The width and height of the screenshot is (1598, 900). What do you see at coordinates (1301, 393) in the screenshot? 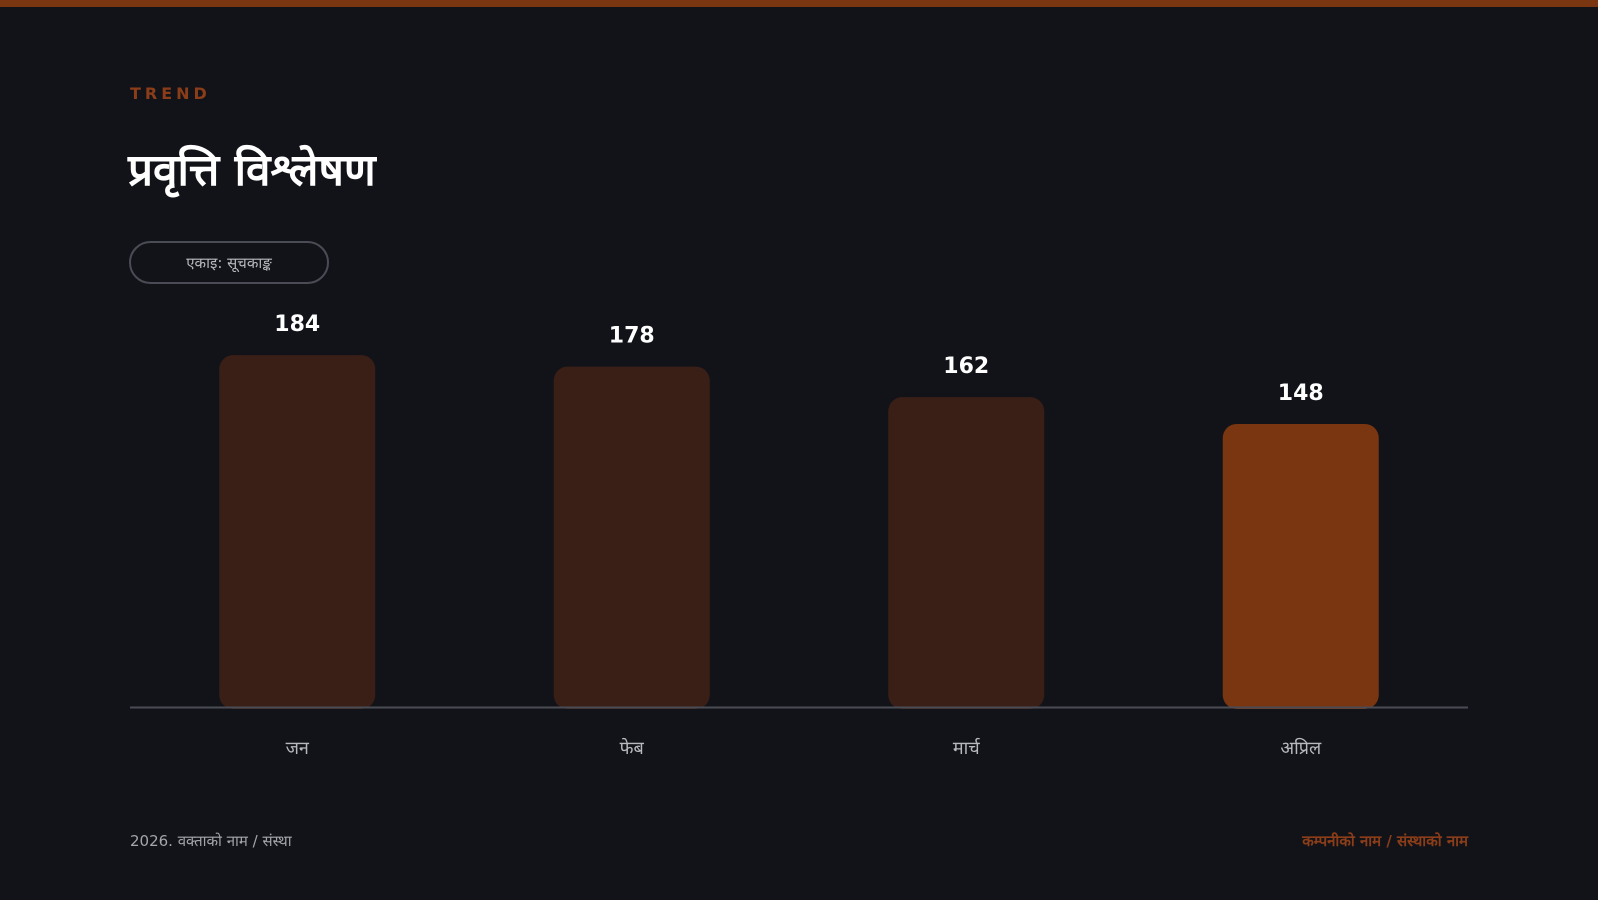
I see `value-label-4: 148` at bounding box center [1301, 393].